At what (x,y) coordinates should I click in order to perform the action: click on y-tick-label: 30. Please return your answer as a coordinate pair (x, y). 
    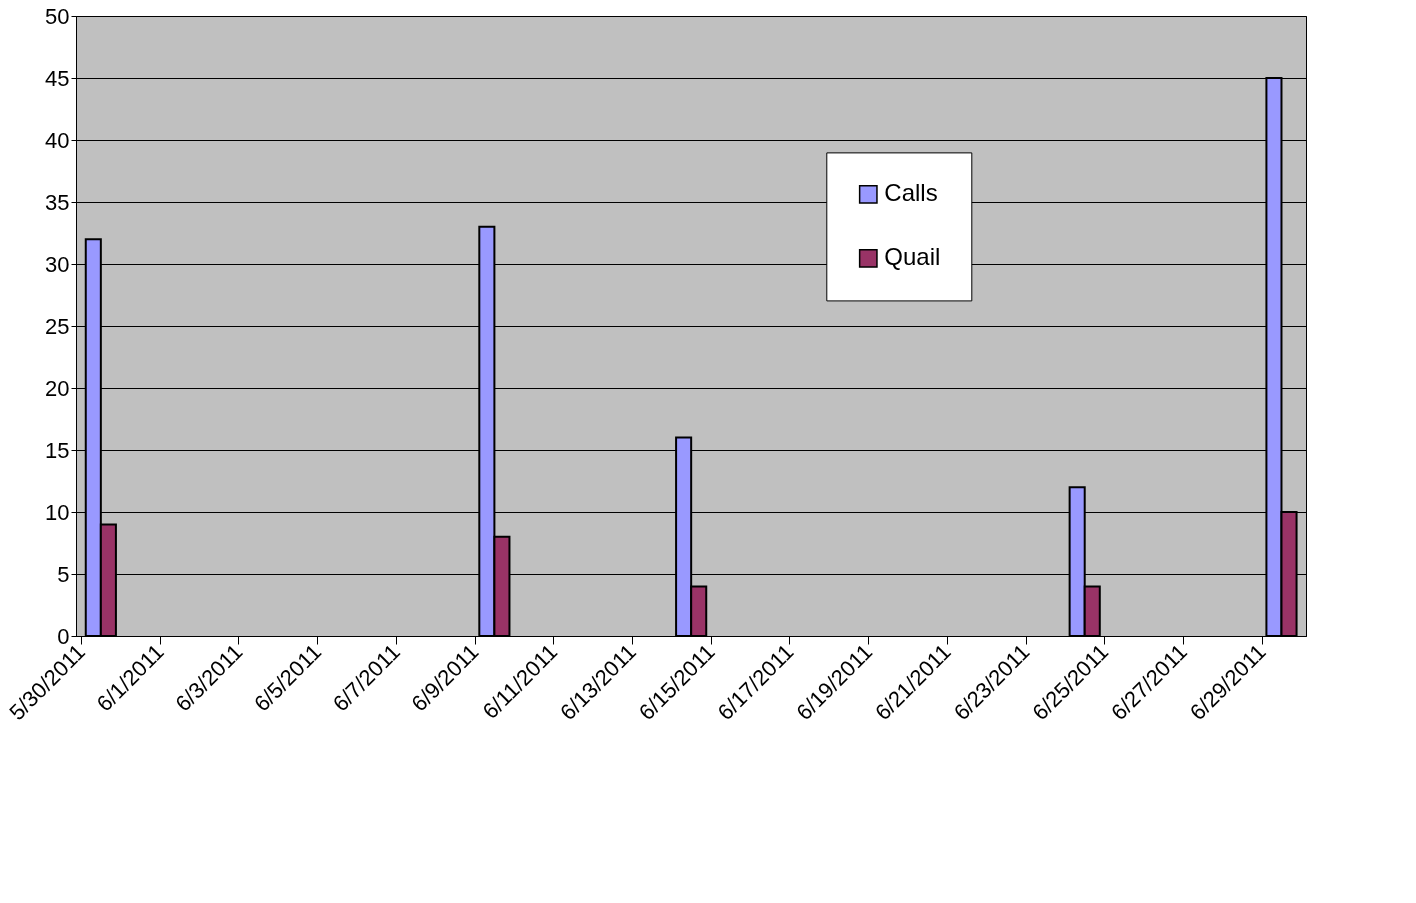
    Looking at the image, I should click on (57, 264).